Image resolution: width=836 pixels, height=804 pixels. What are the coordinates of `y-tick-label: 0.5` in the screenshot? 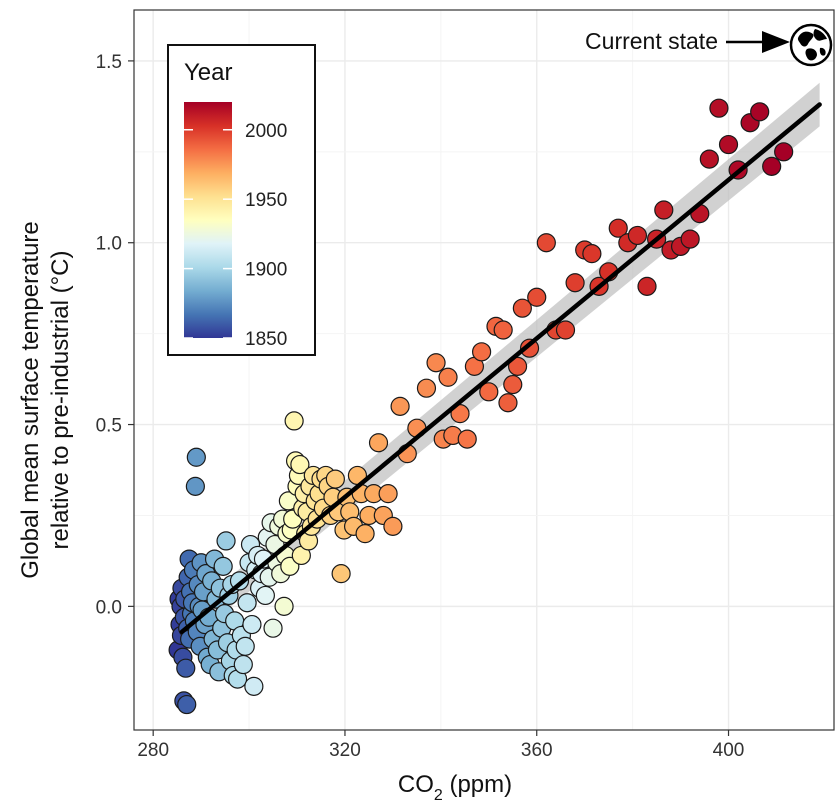 It's located at (109, 426).